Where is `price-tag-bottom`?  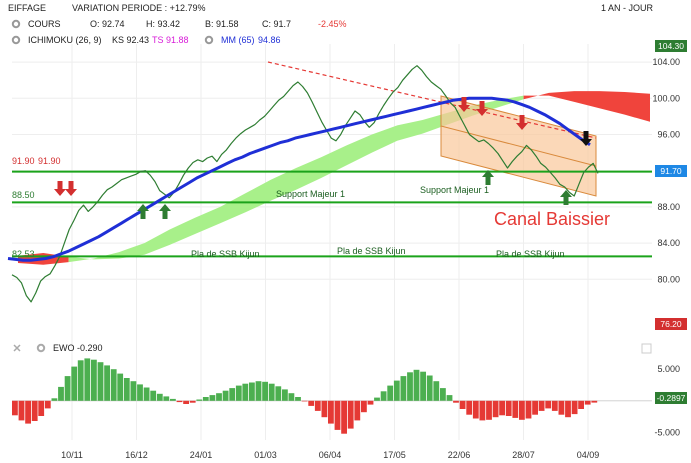 price-tag-bottom is located at coordinates (671, 324).